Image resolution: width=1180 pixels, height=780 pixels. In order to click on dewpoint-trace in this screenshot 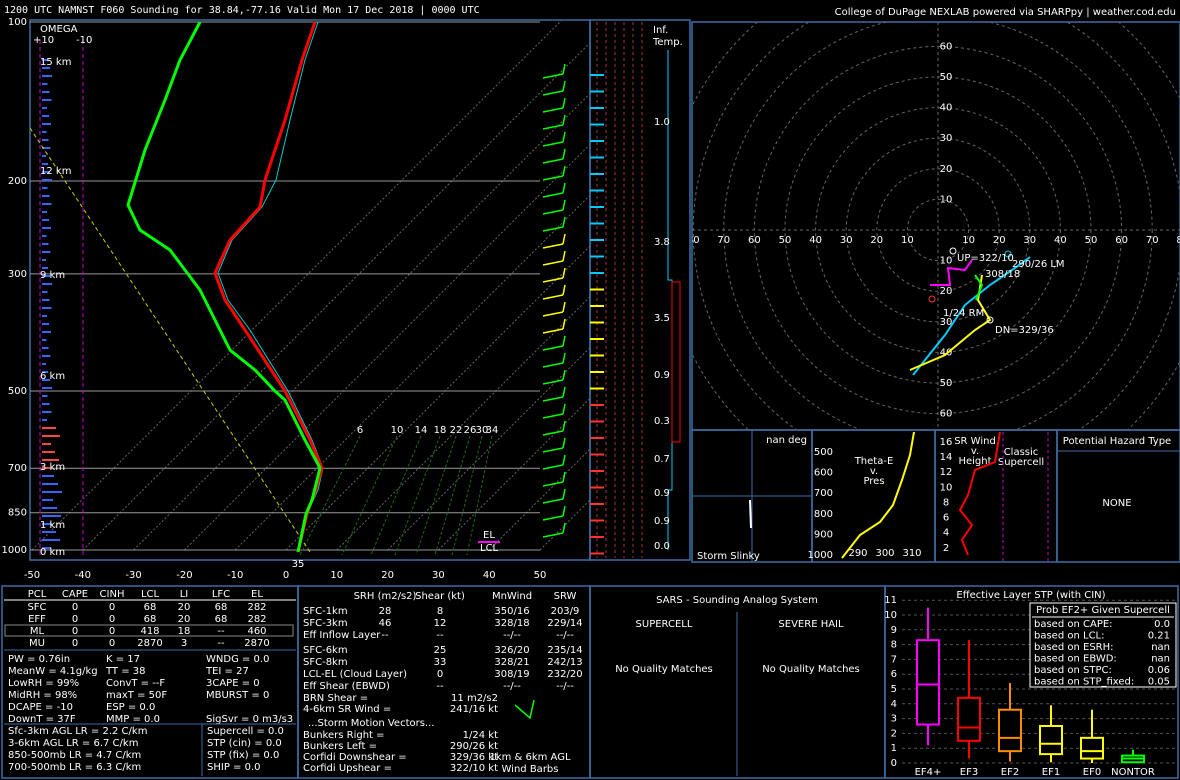, I will do `click(224, 287)`.